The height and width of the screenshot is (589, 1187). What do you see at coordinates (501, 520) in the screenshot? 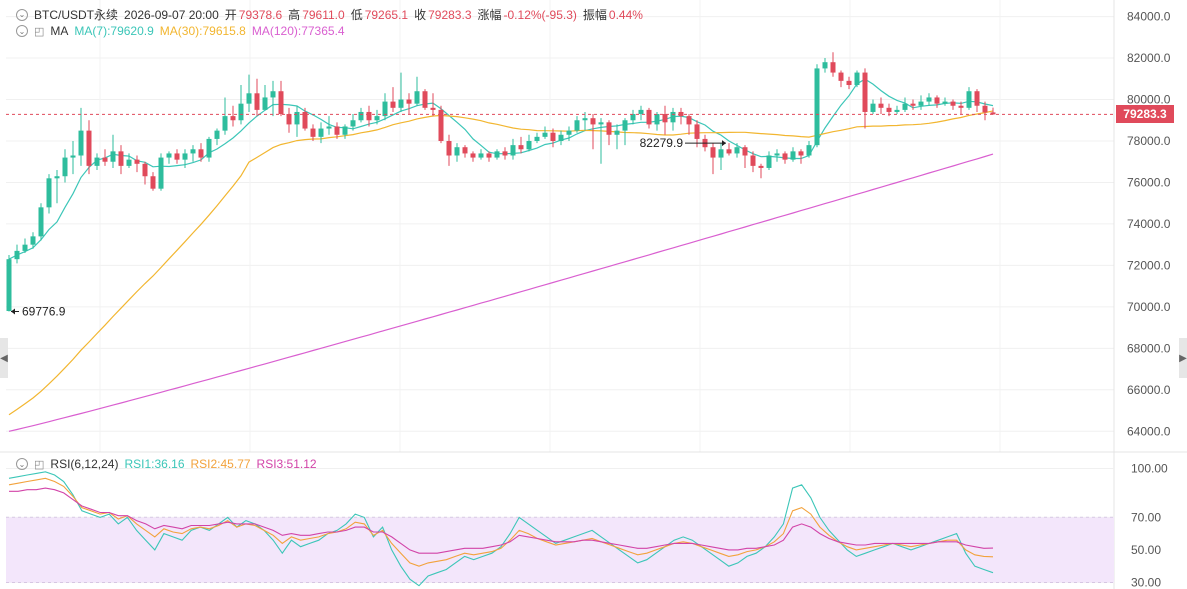
I see `rsi-line-rsi3` at bounding box center [501, 520].